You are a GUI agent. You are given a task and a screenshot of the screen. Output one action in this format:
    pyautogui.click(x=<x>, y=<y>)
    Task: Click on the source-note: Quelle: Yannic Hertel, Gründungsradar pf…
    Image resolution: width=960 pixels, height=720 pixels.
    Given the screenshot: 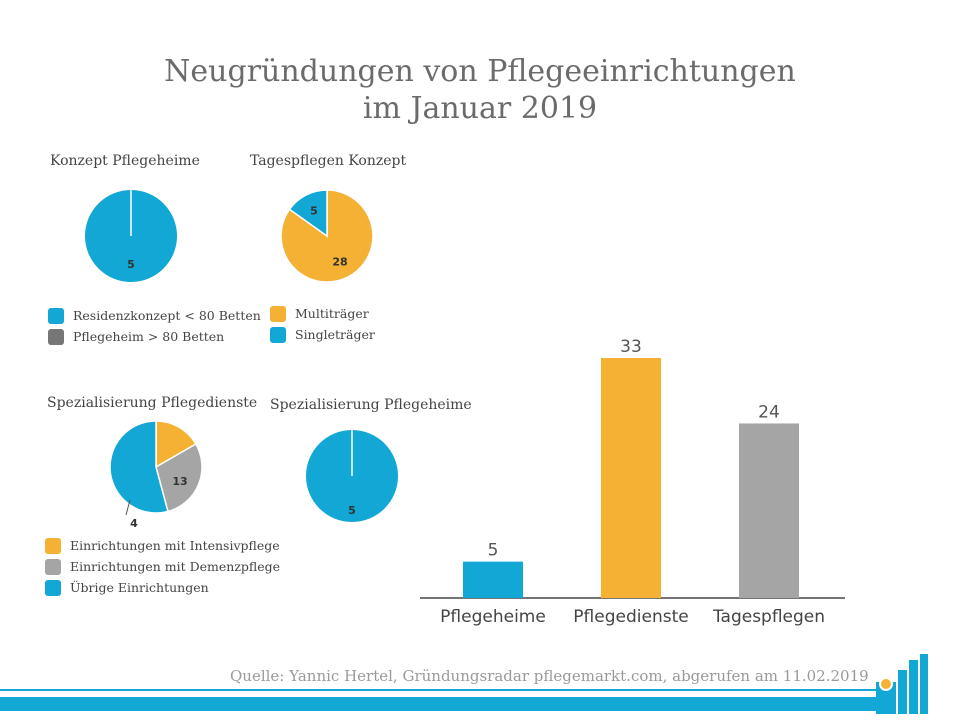 What is the action you would take?
    pyautogui.click(x=549, y=676)
    